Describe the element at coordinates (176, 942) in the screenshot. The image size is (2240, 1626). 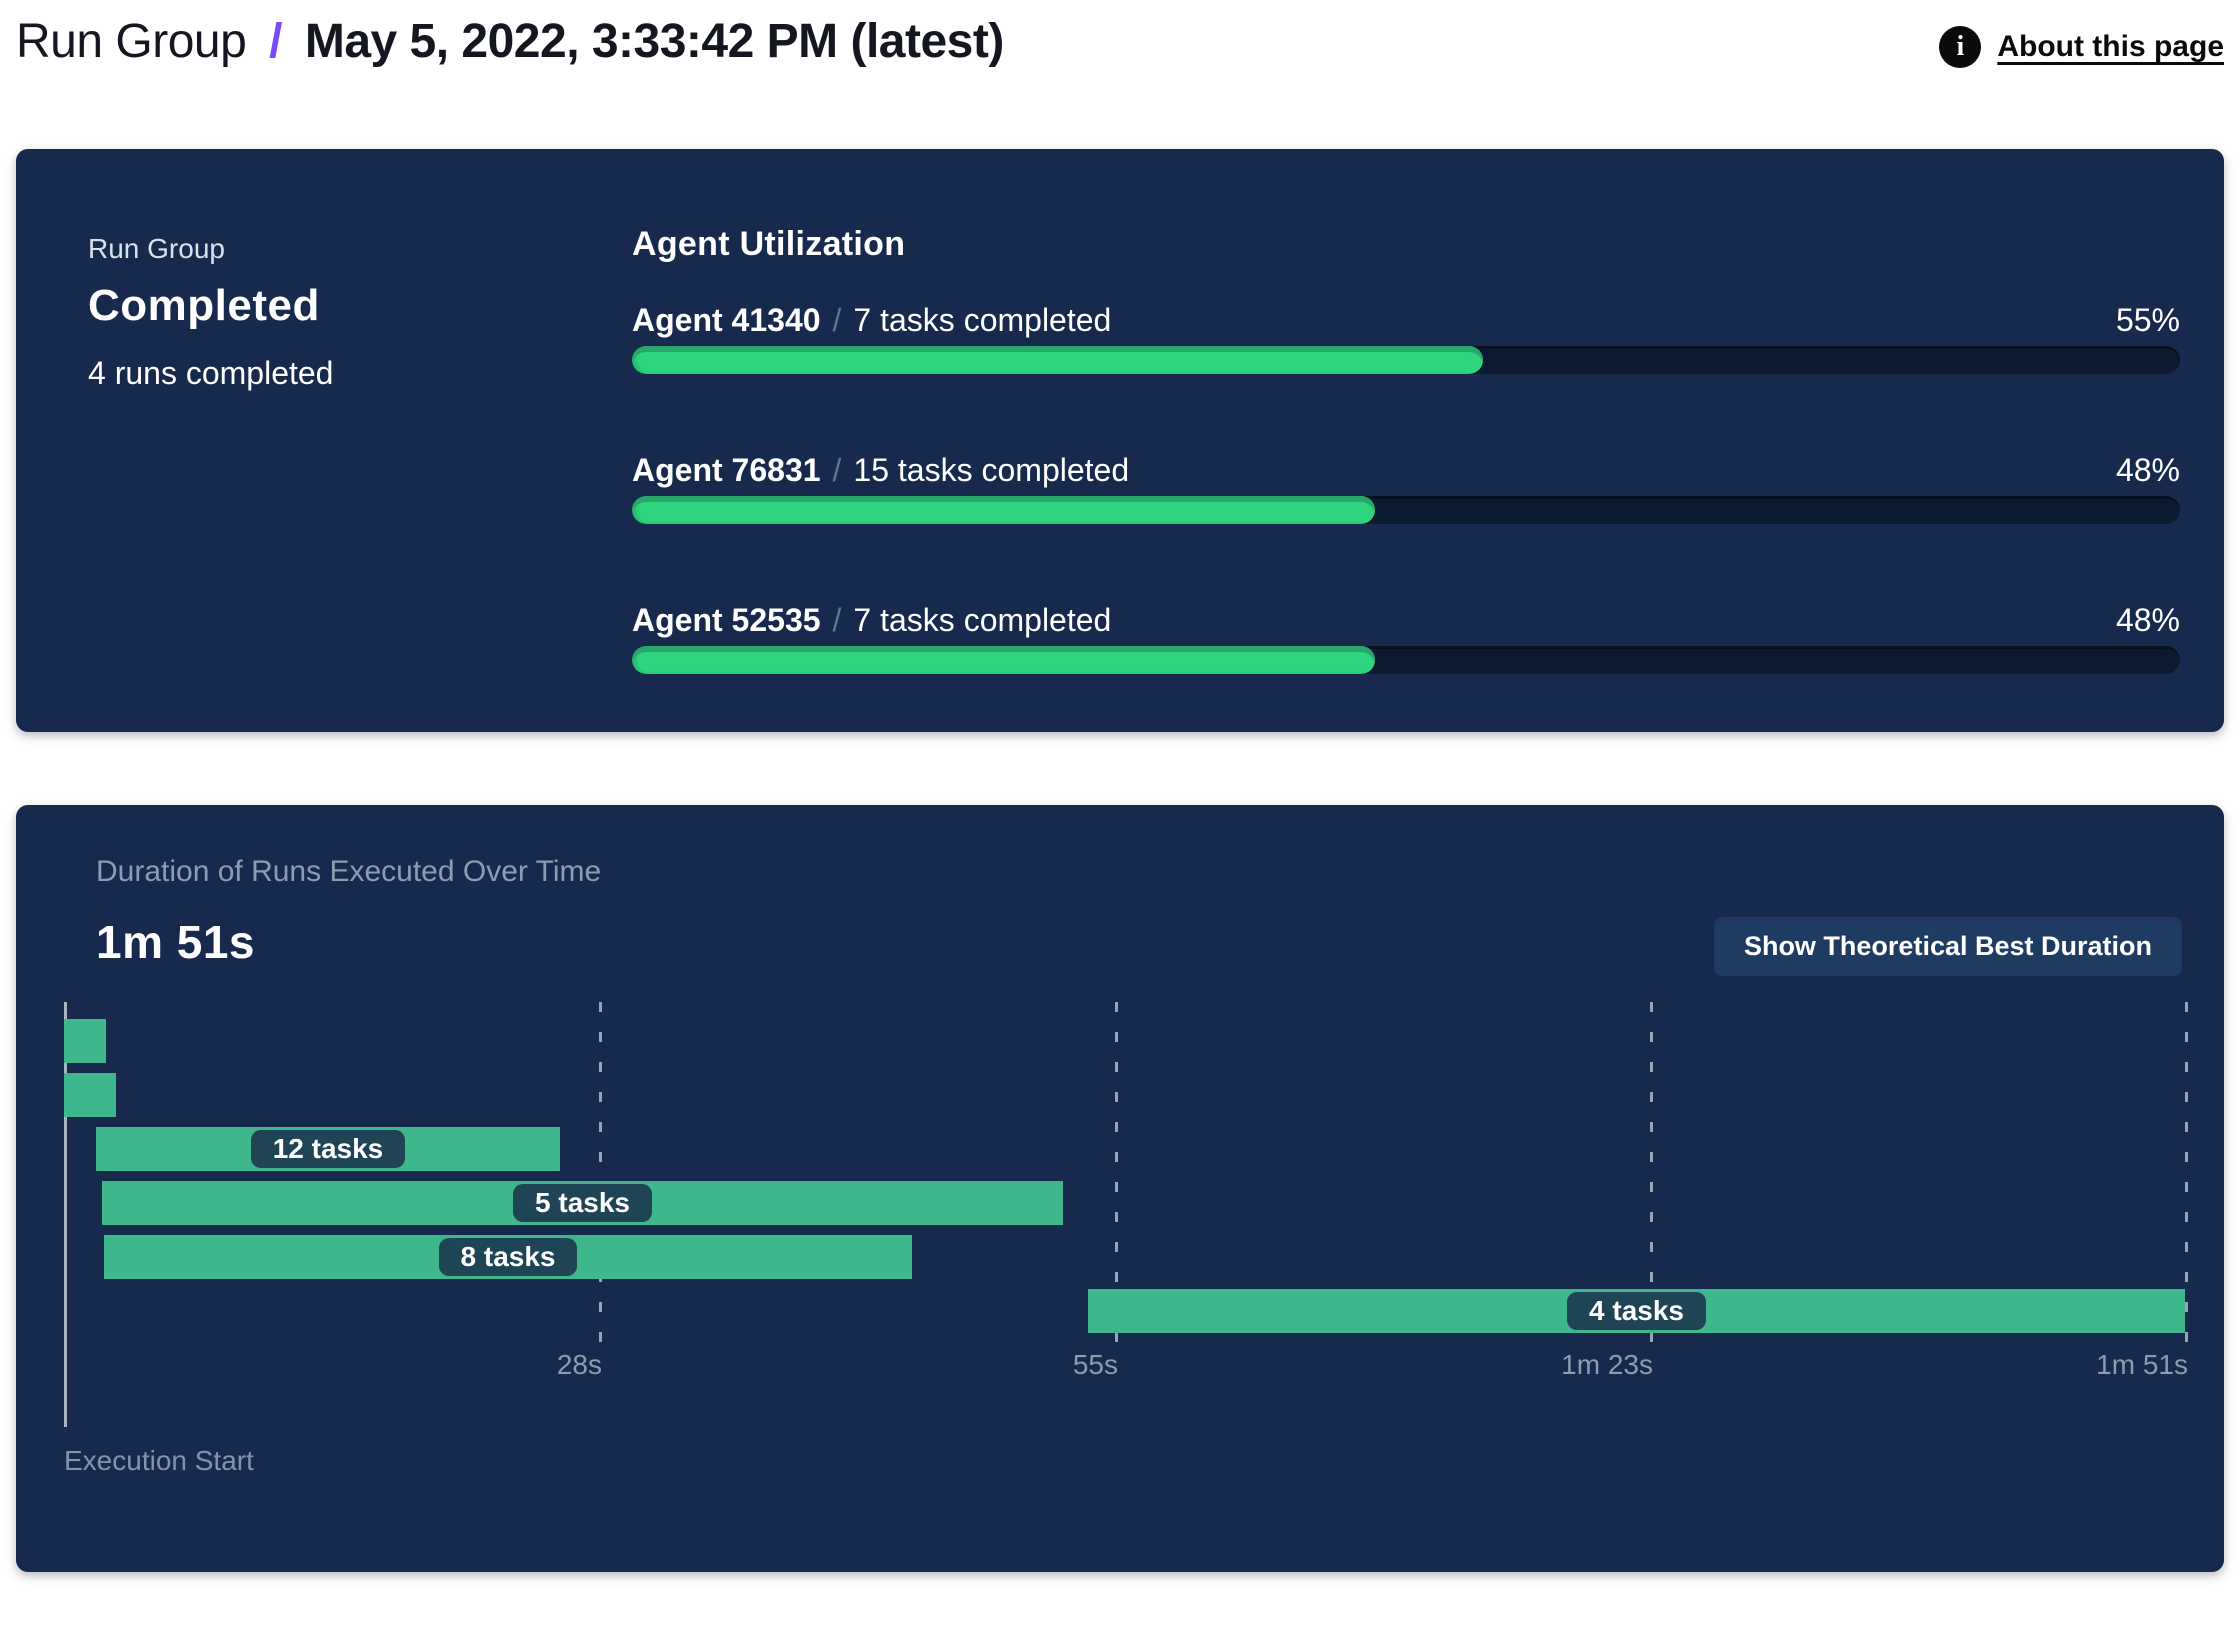
I see `total-duration-value: 1m 51s` at that location.